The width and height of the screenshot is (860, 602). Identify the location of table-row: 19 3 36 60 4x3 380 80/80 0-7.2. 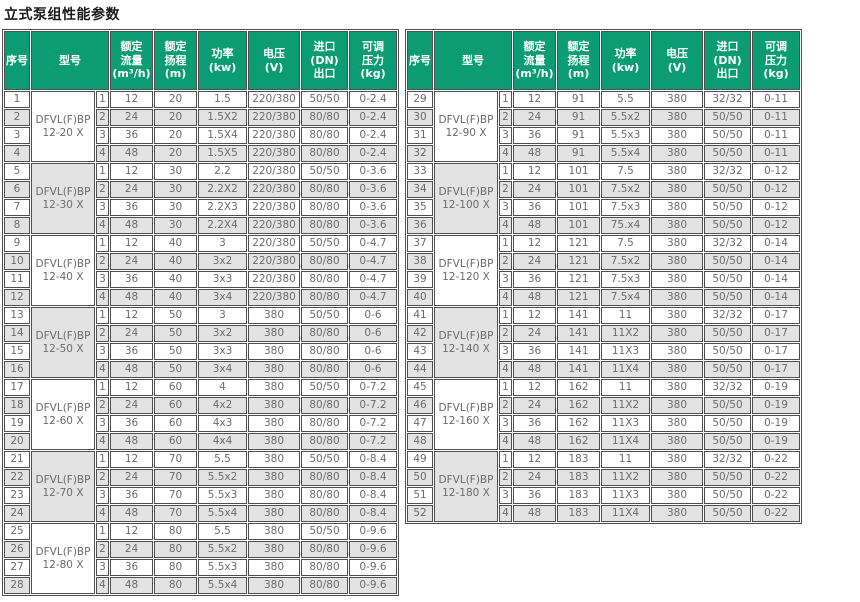
(200, 423).